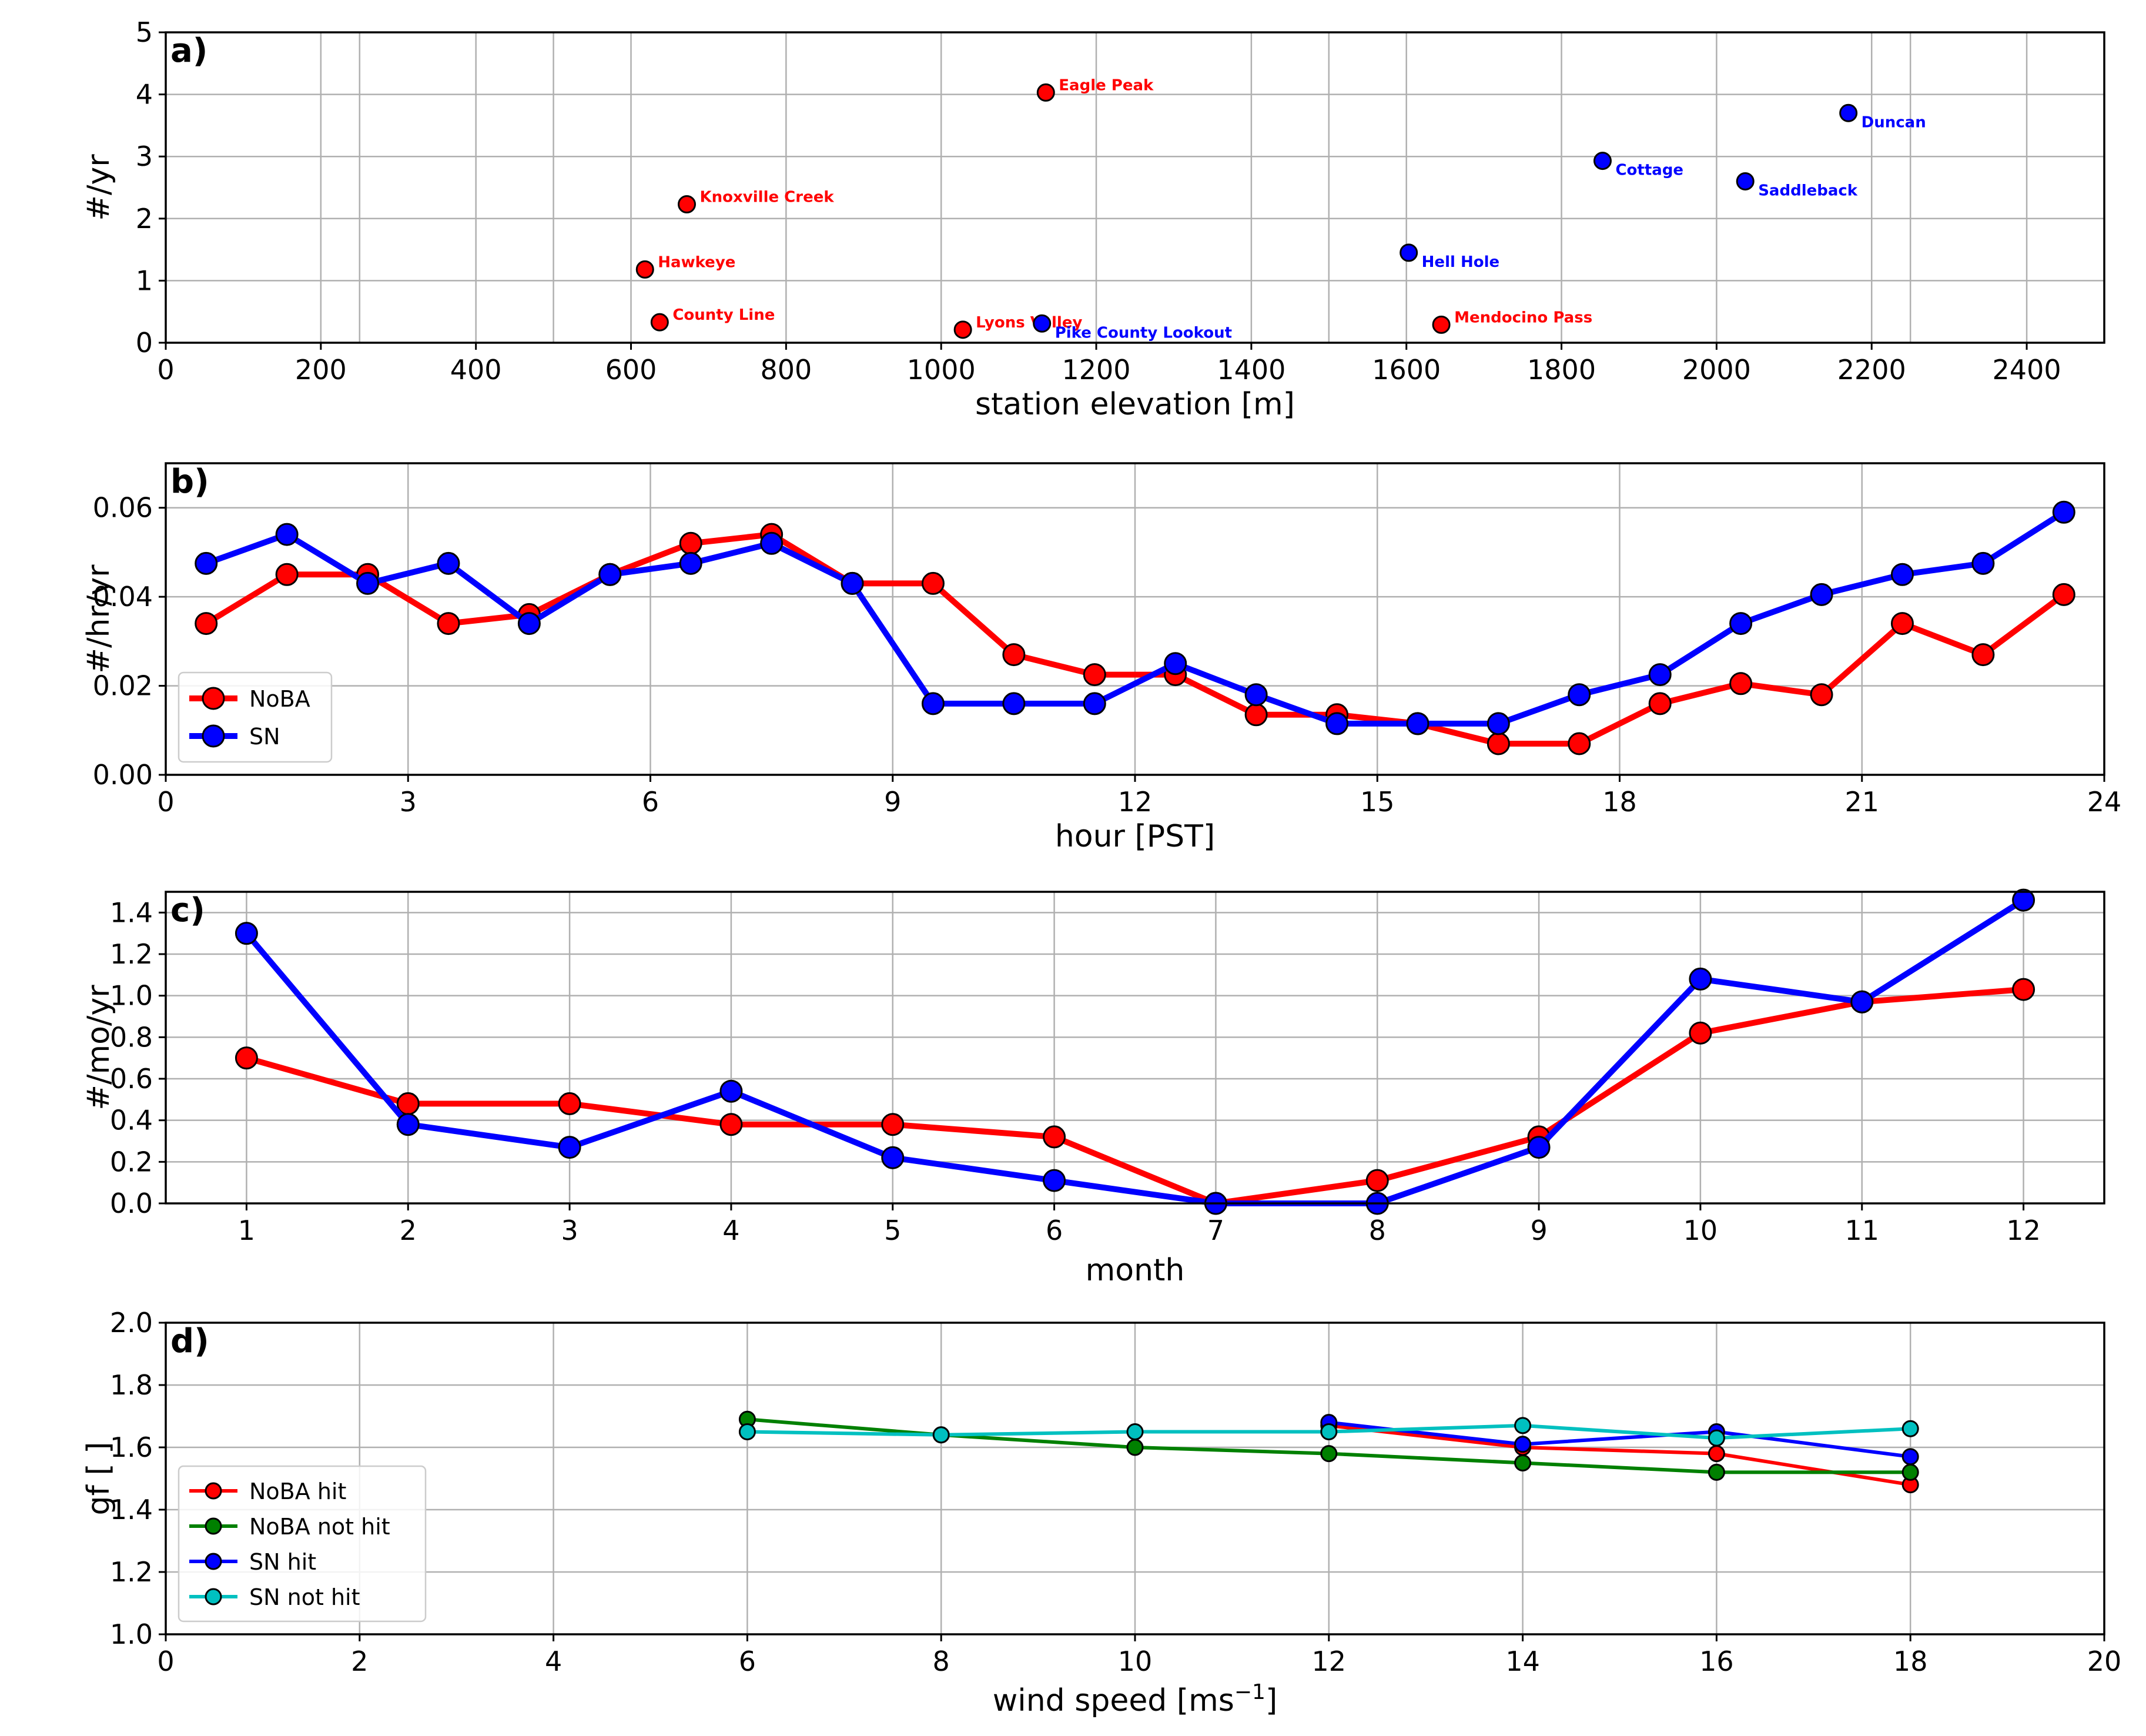  I want to click on x-axis-label: station elevation [m], so click(1135, 404).